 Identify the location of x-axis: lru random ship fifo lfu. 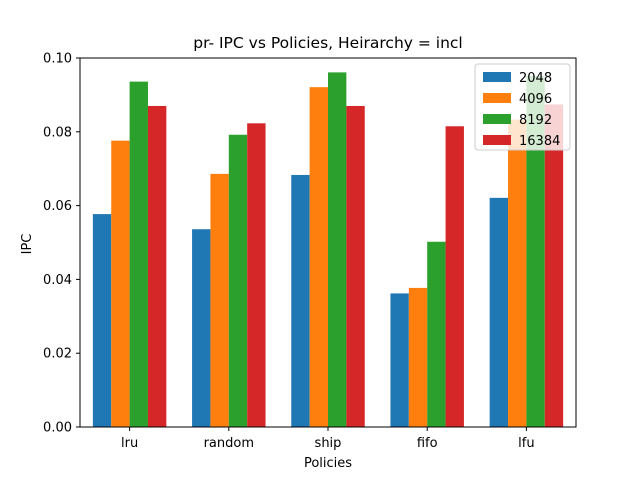
(328, 439).